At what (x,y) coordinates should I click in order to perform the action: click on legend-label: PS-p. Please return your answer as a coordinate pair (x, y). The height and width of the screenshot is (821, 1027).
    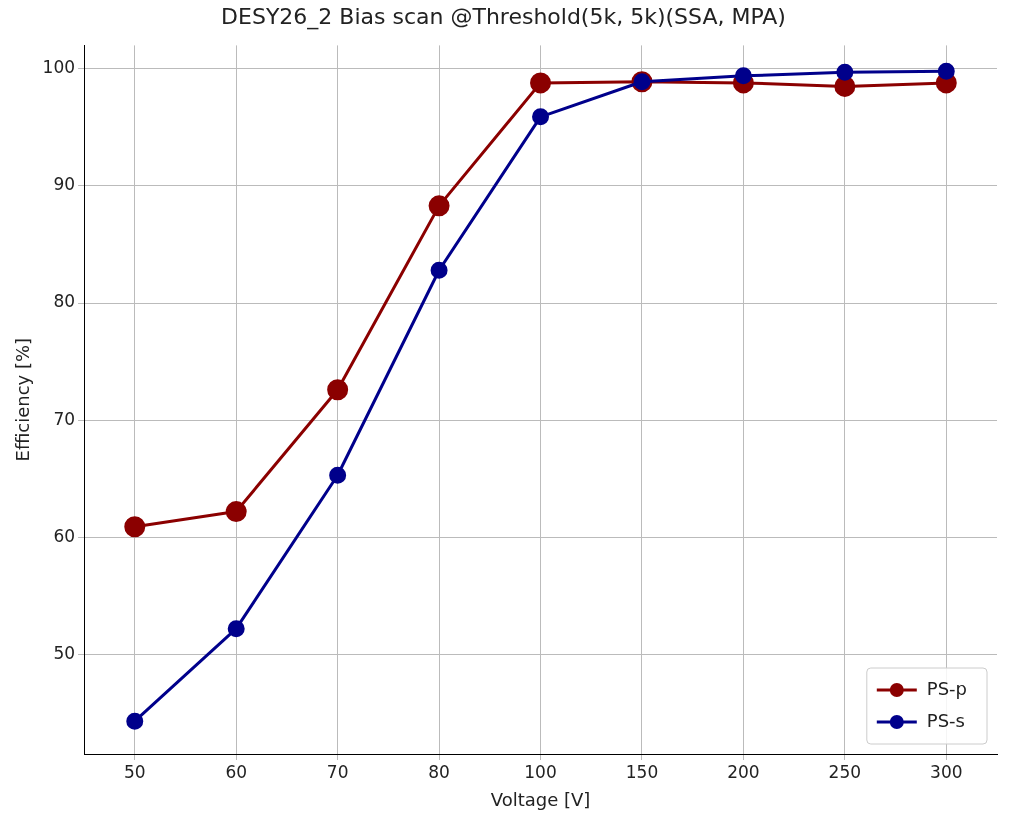
    Looking at the image, I should click on (946, 688).